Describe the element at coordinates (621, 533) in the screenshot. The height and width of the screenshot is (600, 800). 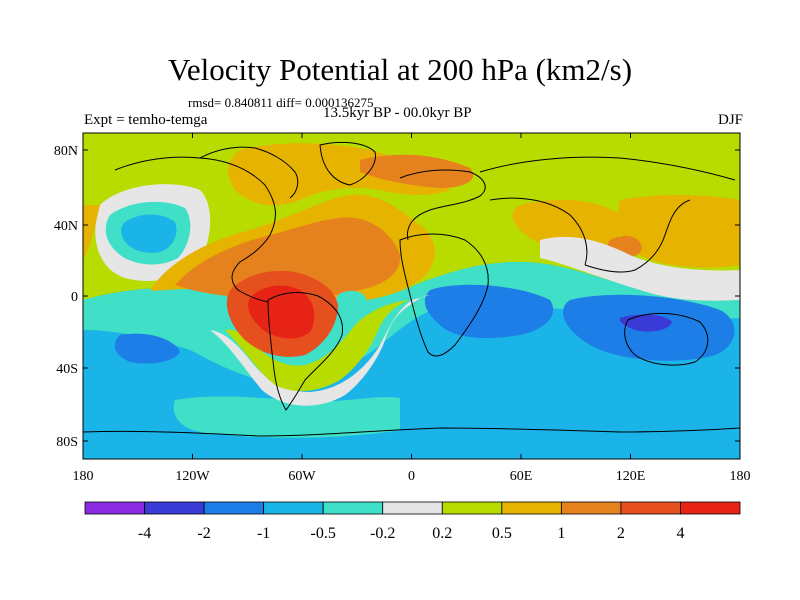
I see `colorbar-label: 2` at that location.